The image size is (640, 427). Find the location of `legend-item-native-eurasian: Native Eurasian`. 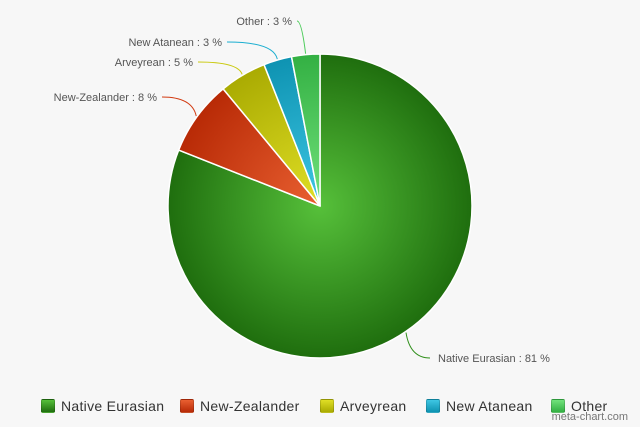

legend-item-native-eurasian: Native Eurasian is located at coordinates (102, 406).